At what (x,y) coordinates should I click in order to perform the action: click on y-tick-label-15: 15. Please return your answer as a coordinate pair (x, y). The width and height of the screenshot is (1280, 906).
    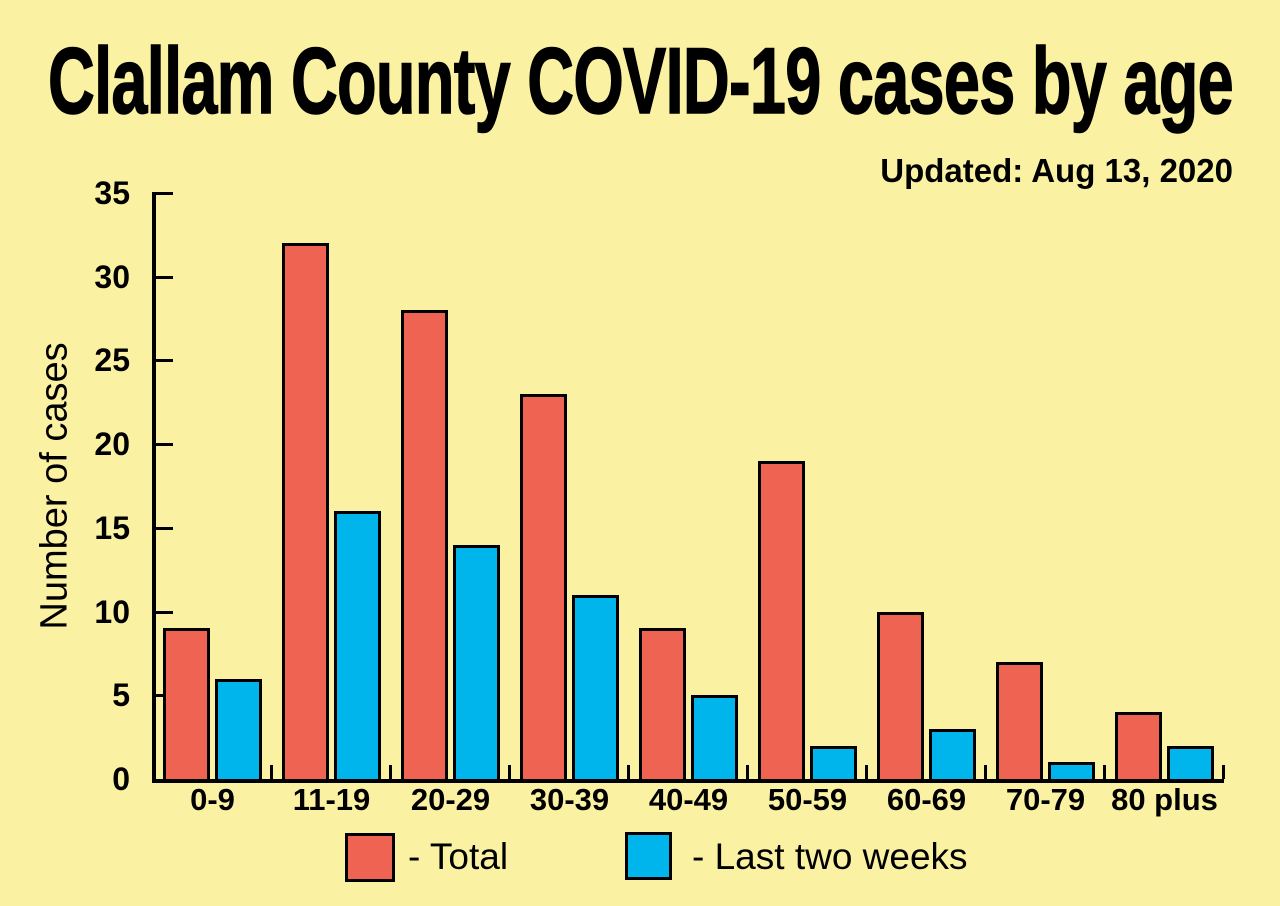
    Looking at the image, I should click on (112, 528).